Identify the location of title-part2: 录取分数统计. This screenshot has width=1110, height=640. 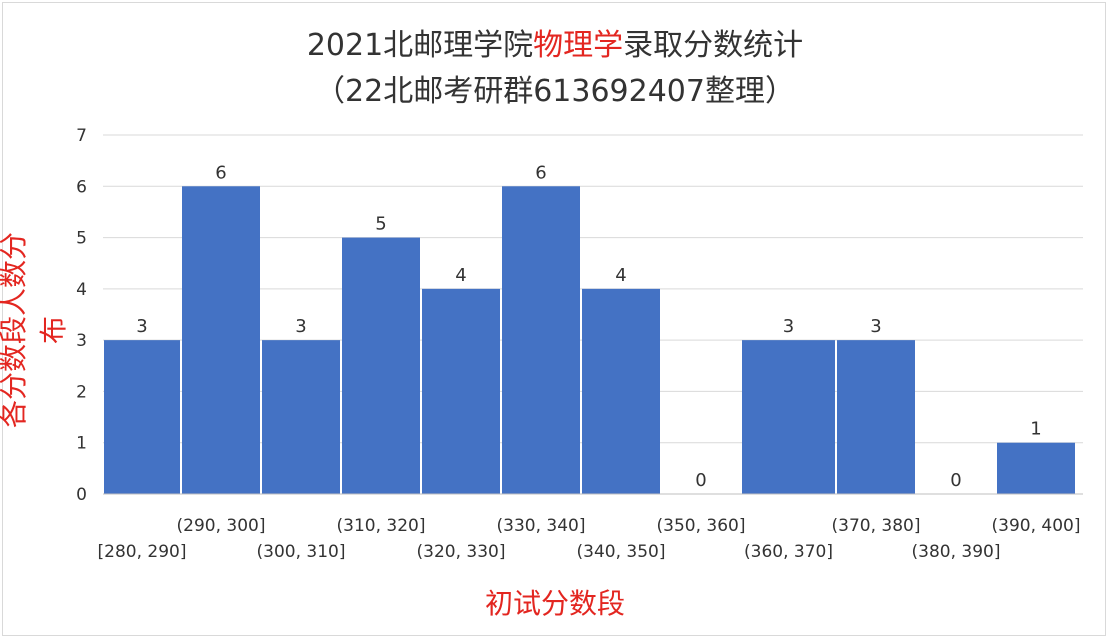
(713, 45).